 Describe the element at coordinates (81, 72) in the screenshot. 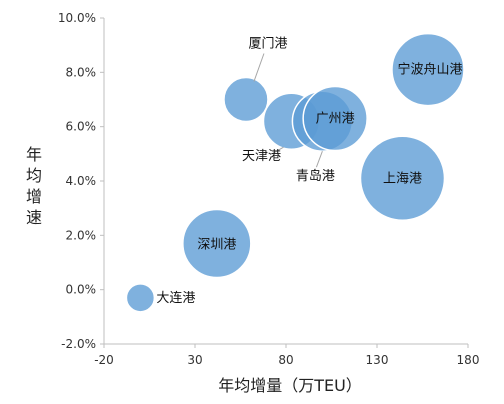

I see `y-tick-label: 8.0%` at that location.